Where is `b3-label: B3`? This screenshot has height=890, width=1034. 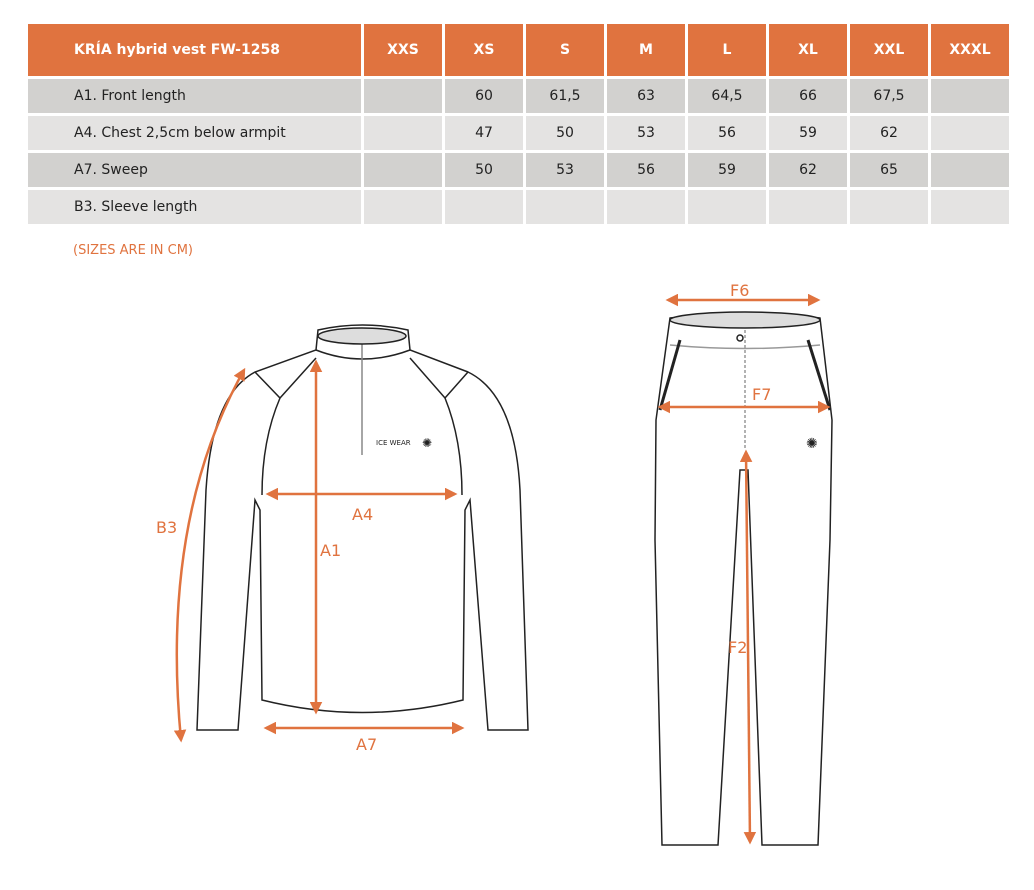
b3-label: B3 is located at coordinates (166, 527).